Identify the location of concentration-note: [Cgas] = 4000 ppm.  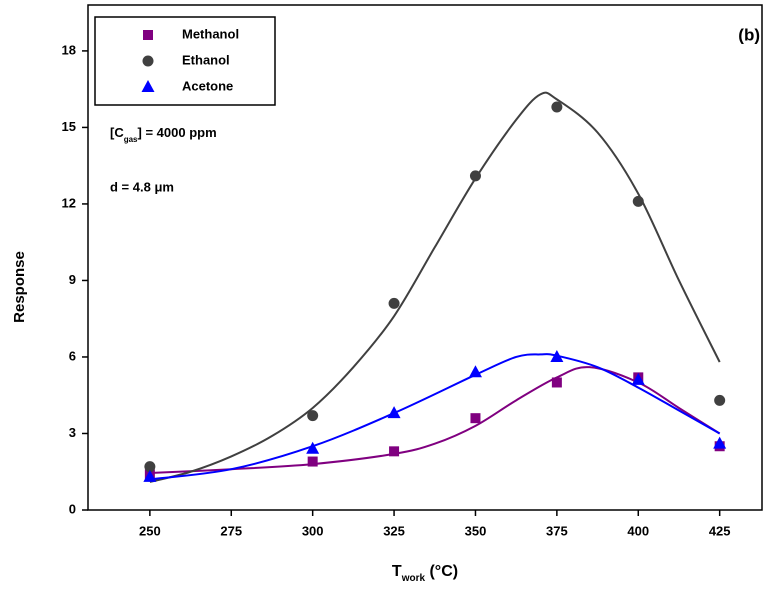
(163, 134).